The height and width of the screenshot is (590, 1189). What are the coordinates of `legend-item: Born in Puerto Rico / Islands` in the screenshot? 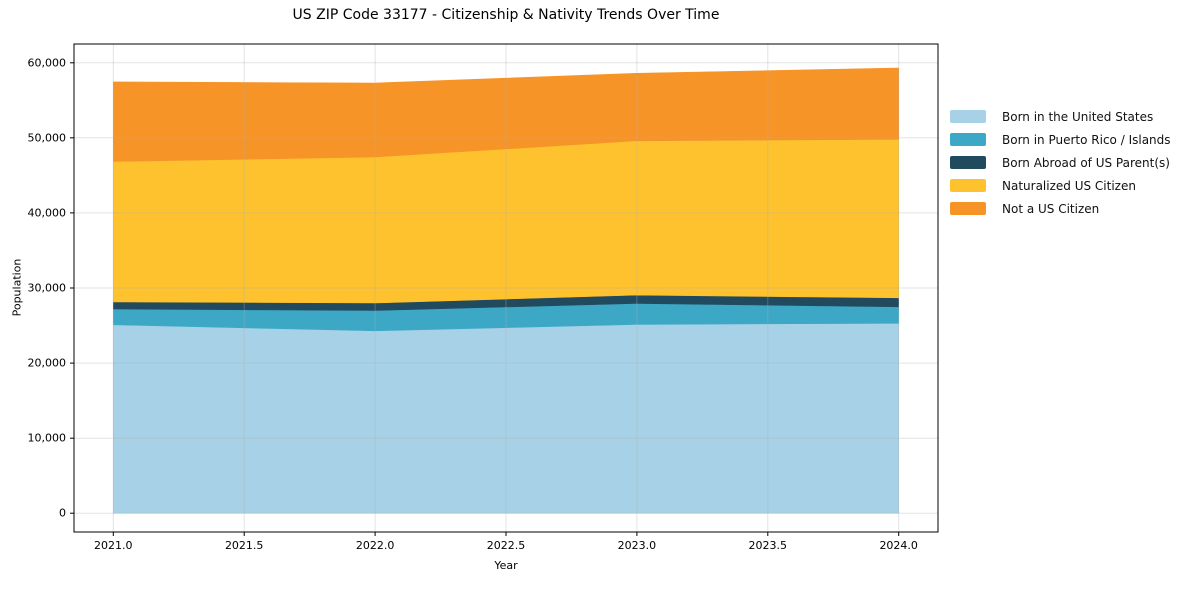 It's located at (1060, 139).